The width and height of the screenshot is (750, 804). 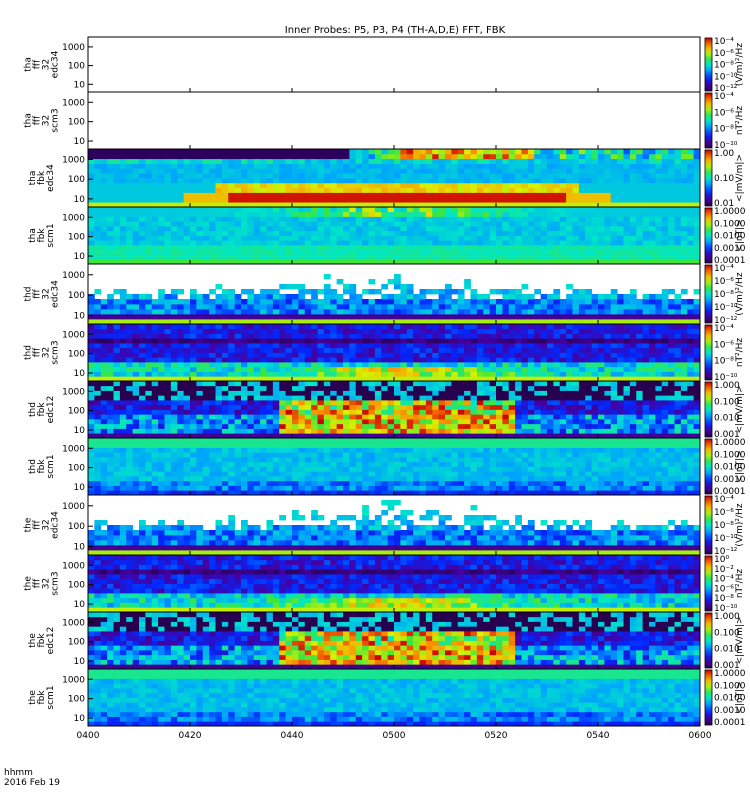 What do you see at coordinates (708, 178) in the screenshot?
I see `colorbar` at bounding box center [708, 178].